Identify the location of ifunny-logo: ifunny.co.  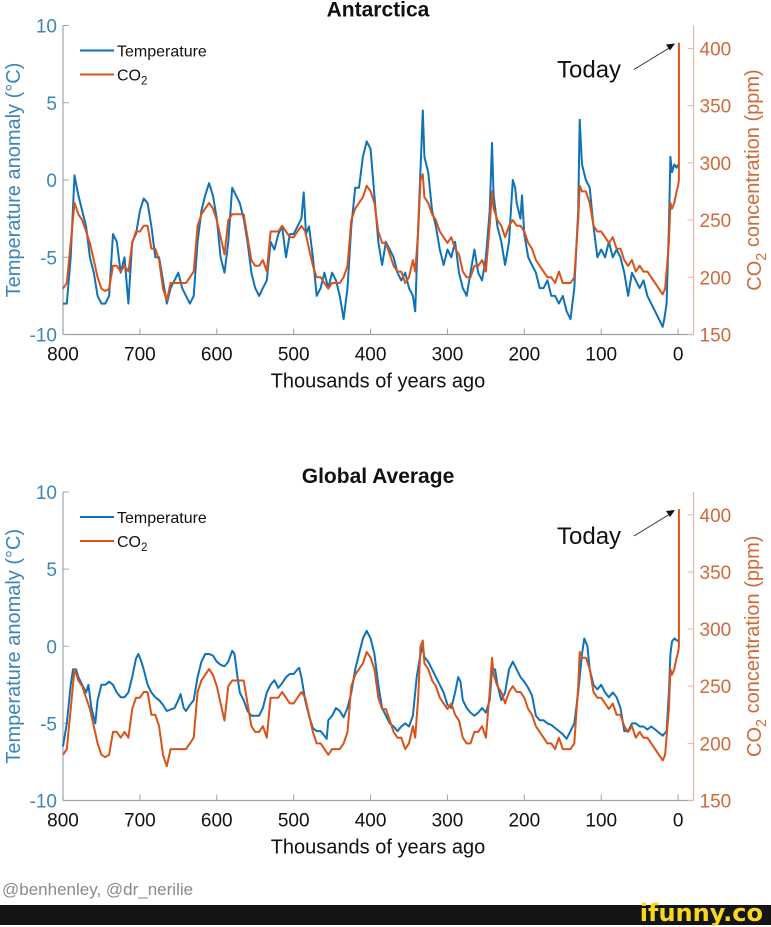
(701, 913).